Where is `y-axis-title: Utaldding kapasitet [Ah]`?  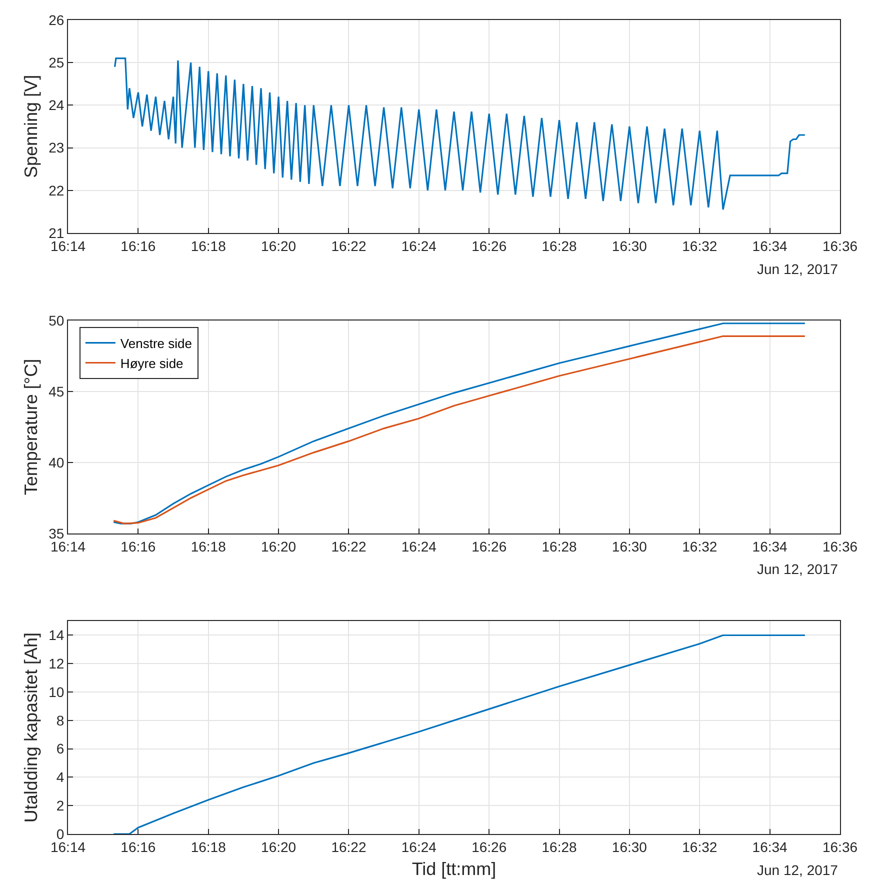 y-axis-title: Utaldding kapasitet [Ah] is located at coordinates (30, 727).